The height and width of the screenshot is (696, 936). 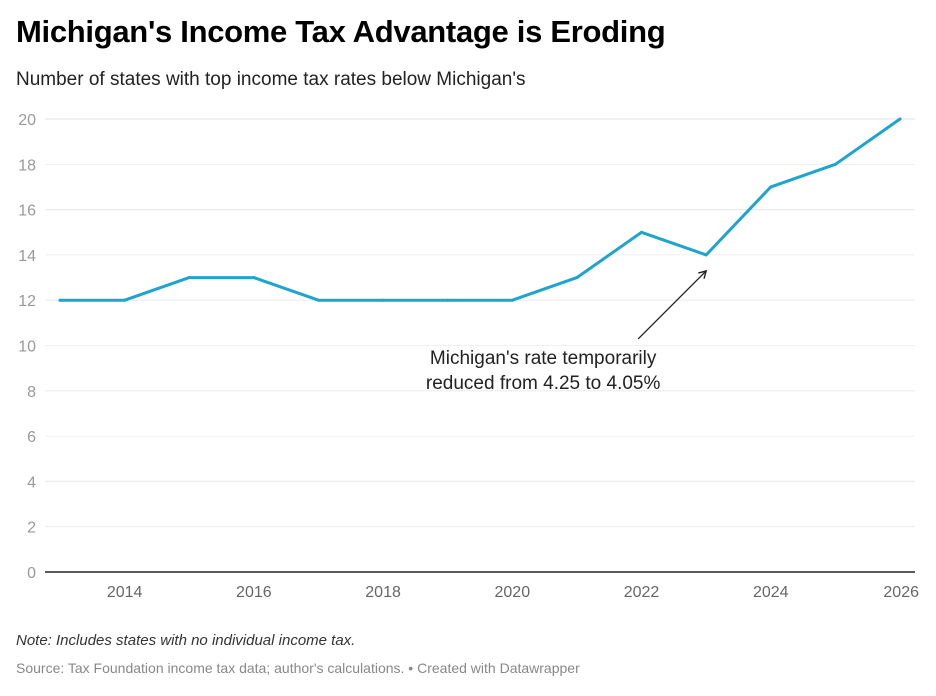 I want to click on y-tick-label: 18, so click(x=27, y=165).